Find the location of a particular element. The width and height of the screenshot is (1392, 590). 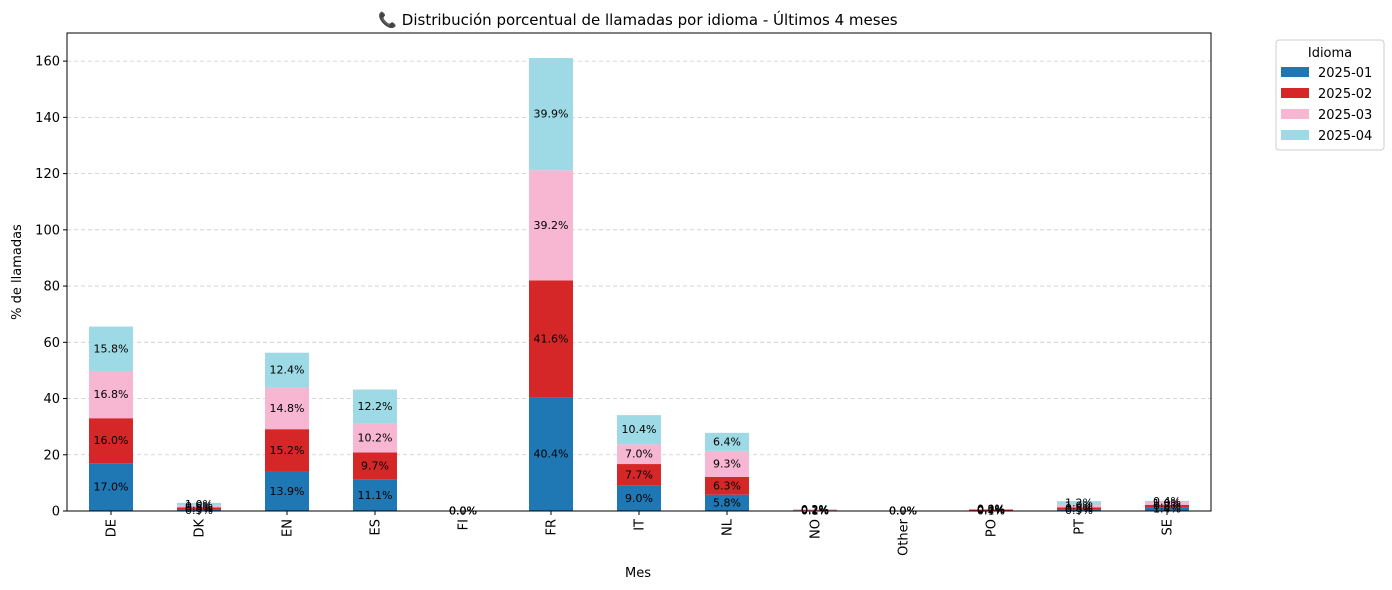

legend-entry: 2025-01 is located at coordinates (1345, 73).